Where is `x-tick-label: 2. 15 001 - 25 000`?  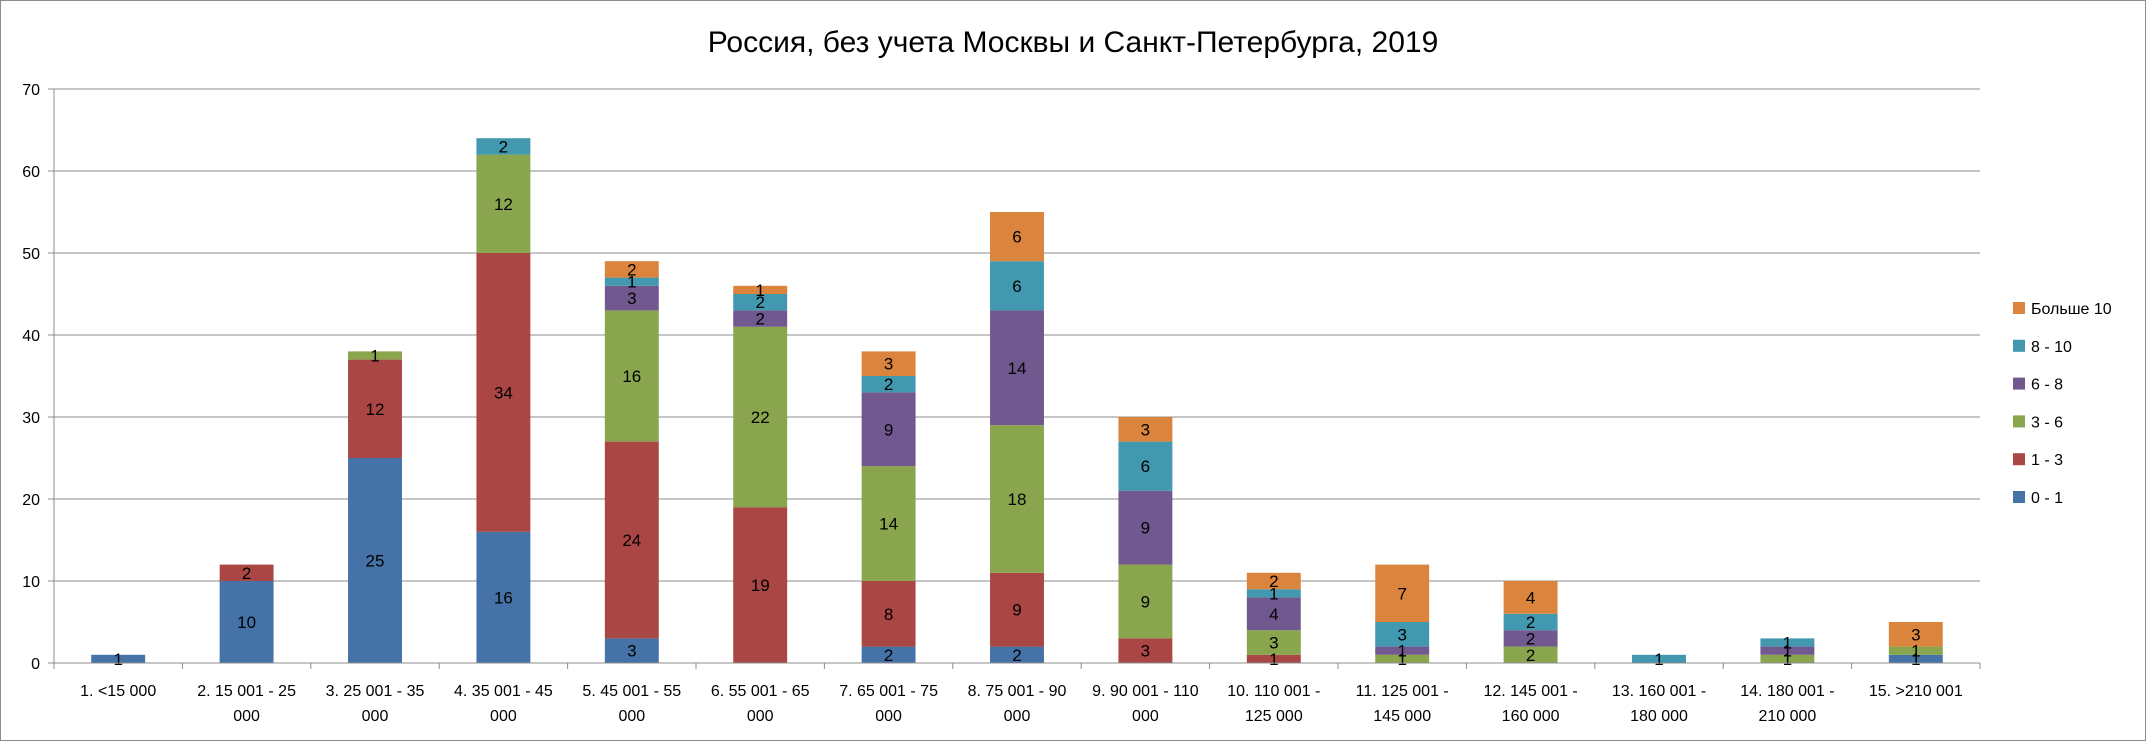 x-tick-label: 2. 15 001 - 25 000 is located at coordinates (246, 704).